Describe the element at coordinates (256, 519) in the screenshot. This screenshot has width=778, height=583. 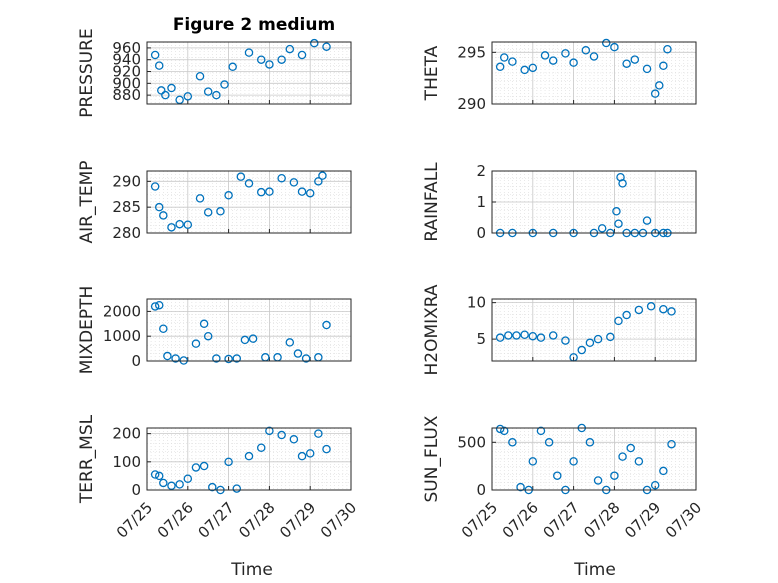
I see `x-tick-label: 07/28` at that location.